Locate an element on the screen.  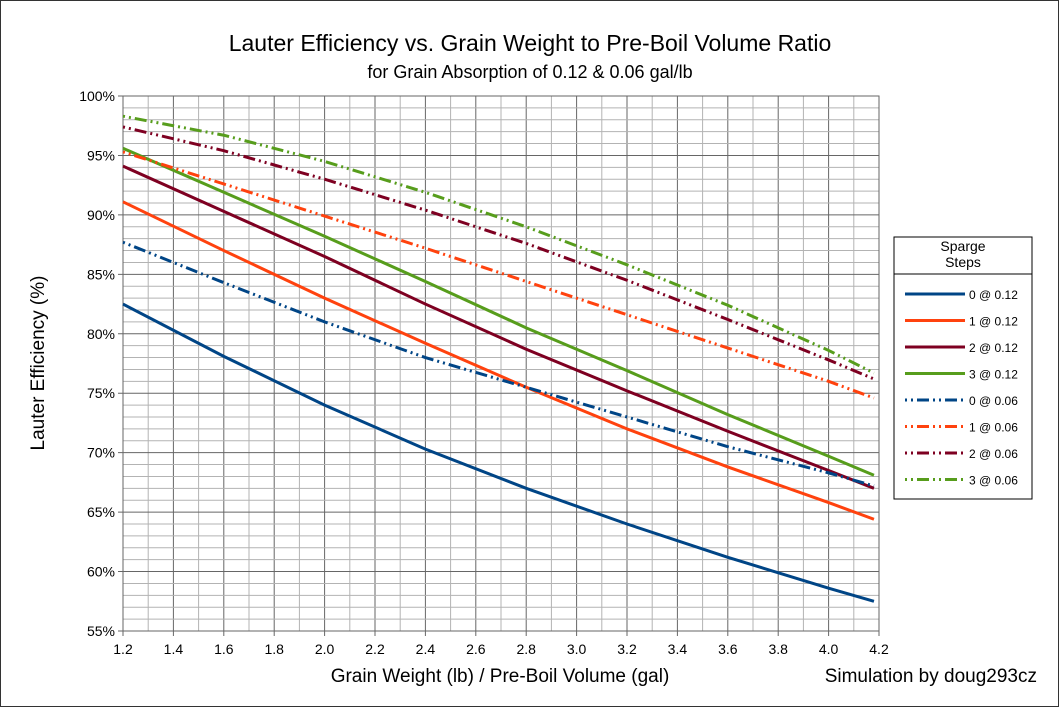
y-axis-label: Lauter Efficiency (%) is located at coordinates (38, 363).